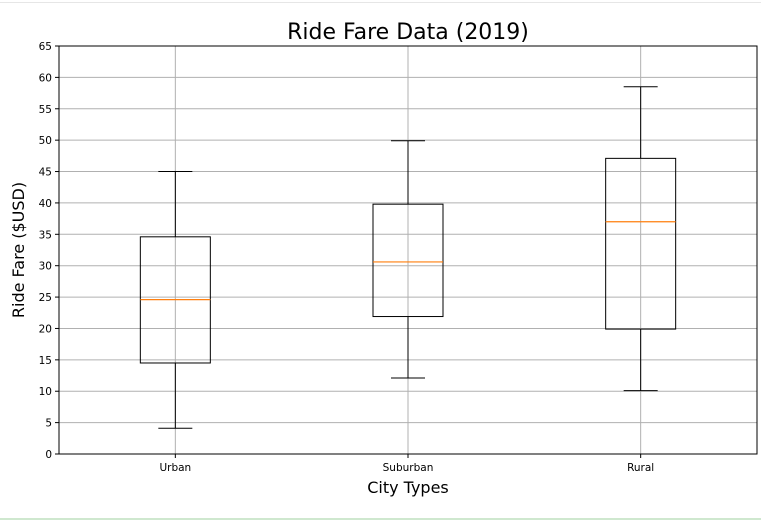 This screenshot has width=761, height=523. Describe the element at coordinates (45, 392) in the screenshot. I see `y-tick-label: 10` at that location.